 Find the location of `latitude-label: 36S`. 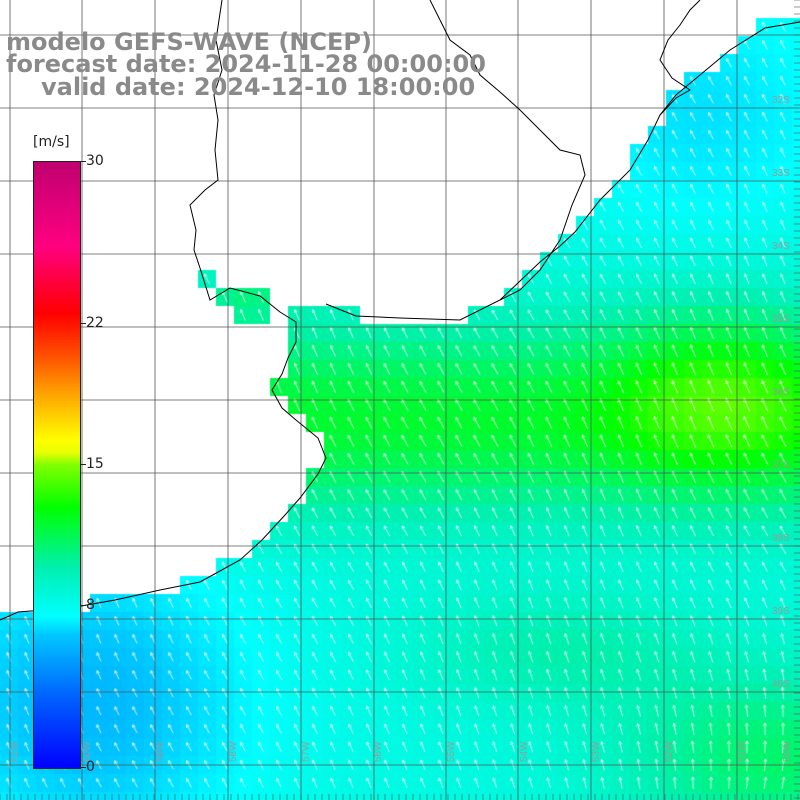

latitude-label: 36S is located at coordinates (781, 392).